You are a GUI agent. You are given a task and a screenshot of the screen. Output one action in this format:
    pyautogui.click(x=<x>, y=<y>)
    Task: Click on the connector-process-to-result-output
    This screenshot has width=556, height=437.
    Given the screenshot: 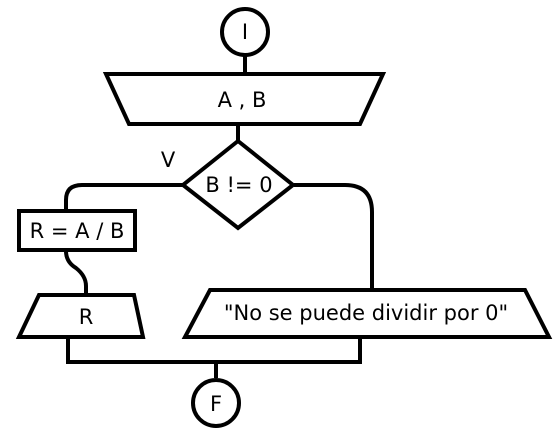 What is the action you would take?
    pyautogui.click(x=76, y=272)
    